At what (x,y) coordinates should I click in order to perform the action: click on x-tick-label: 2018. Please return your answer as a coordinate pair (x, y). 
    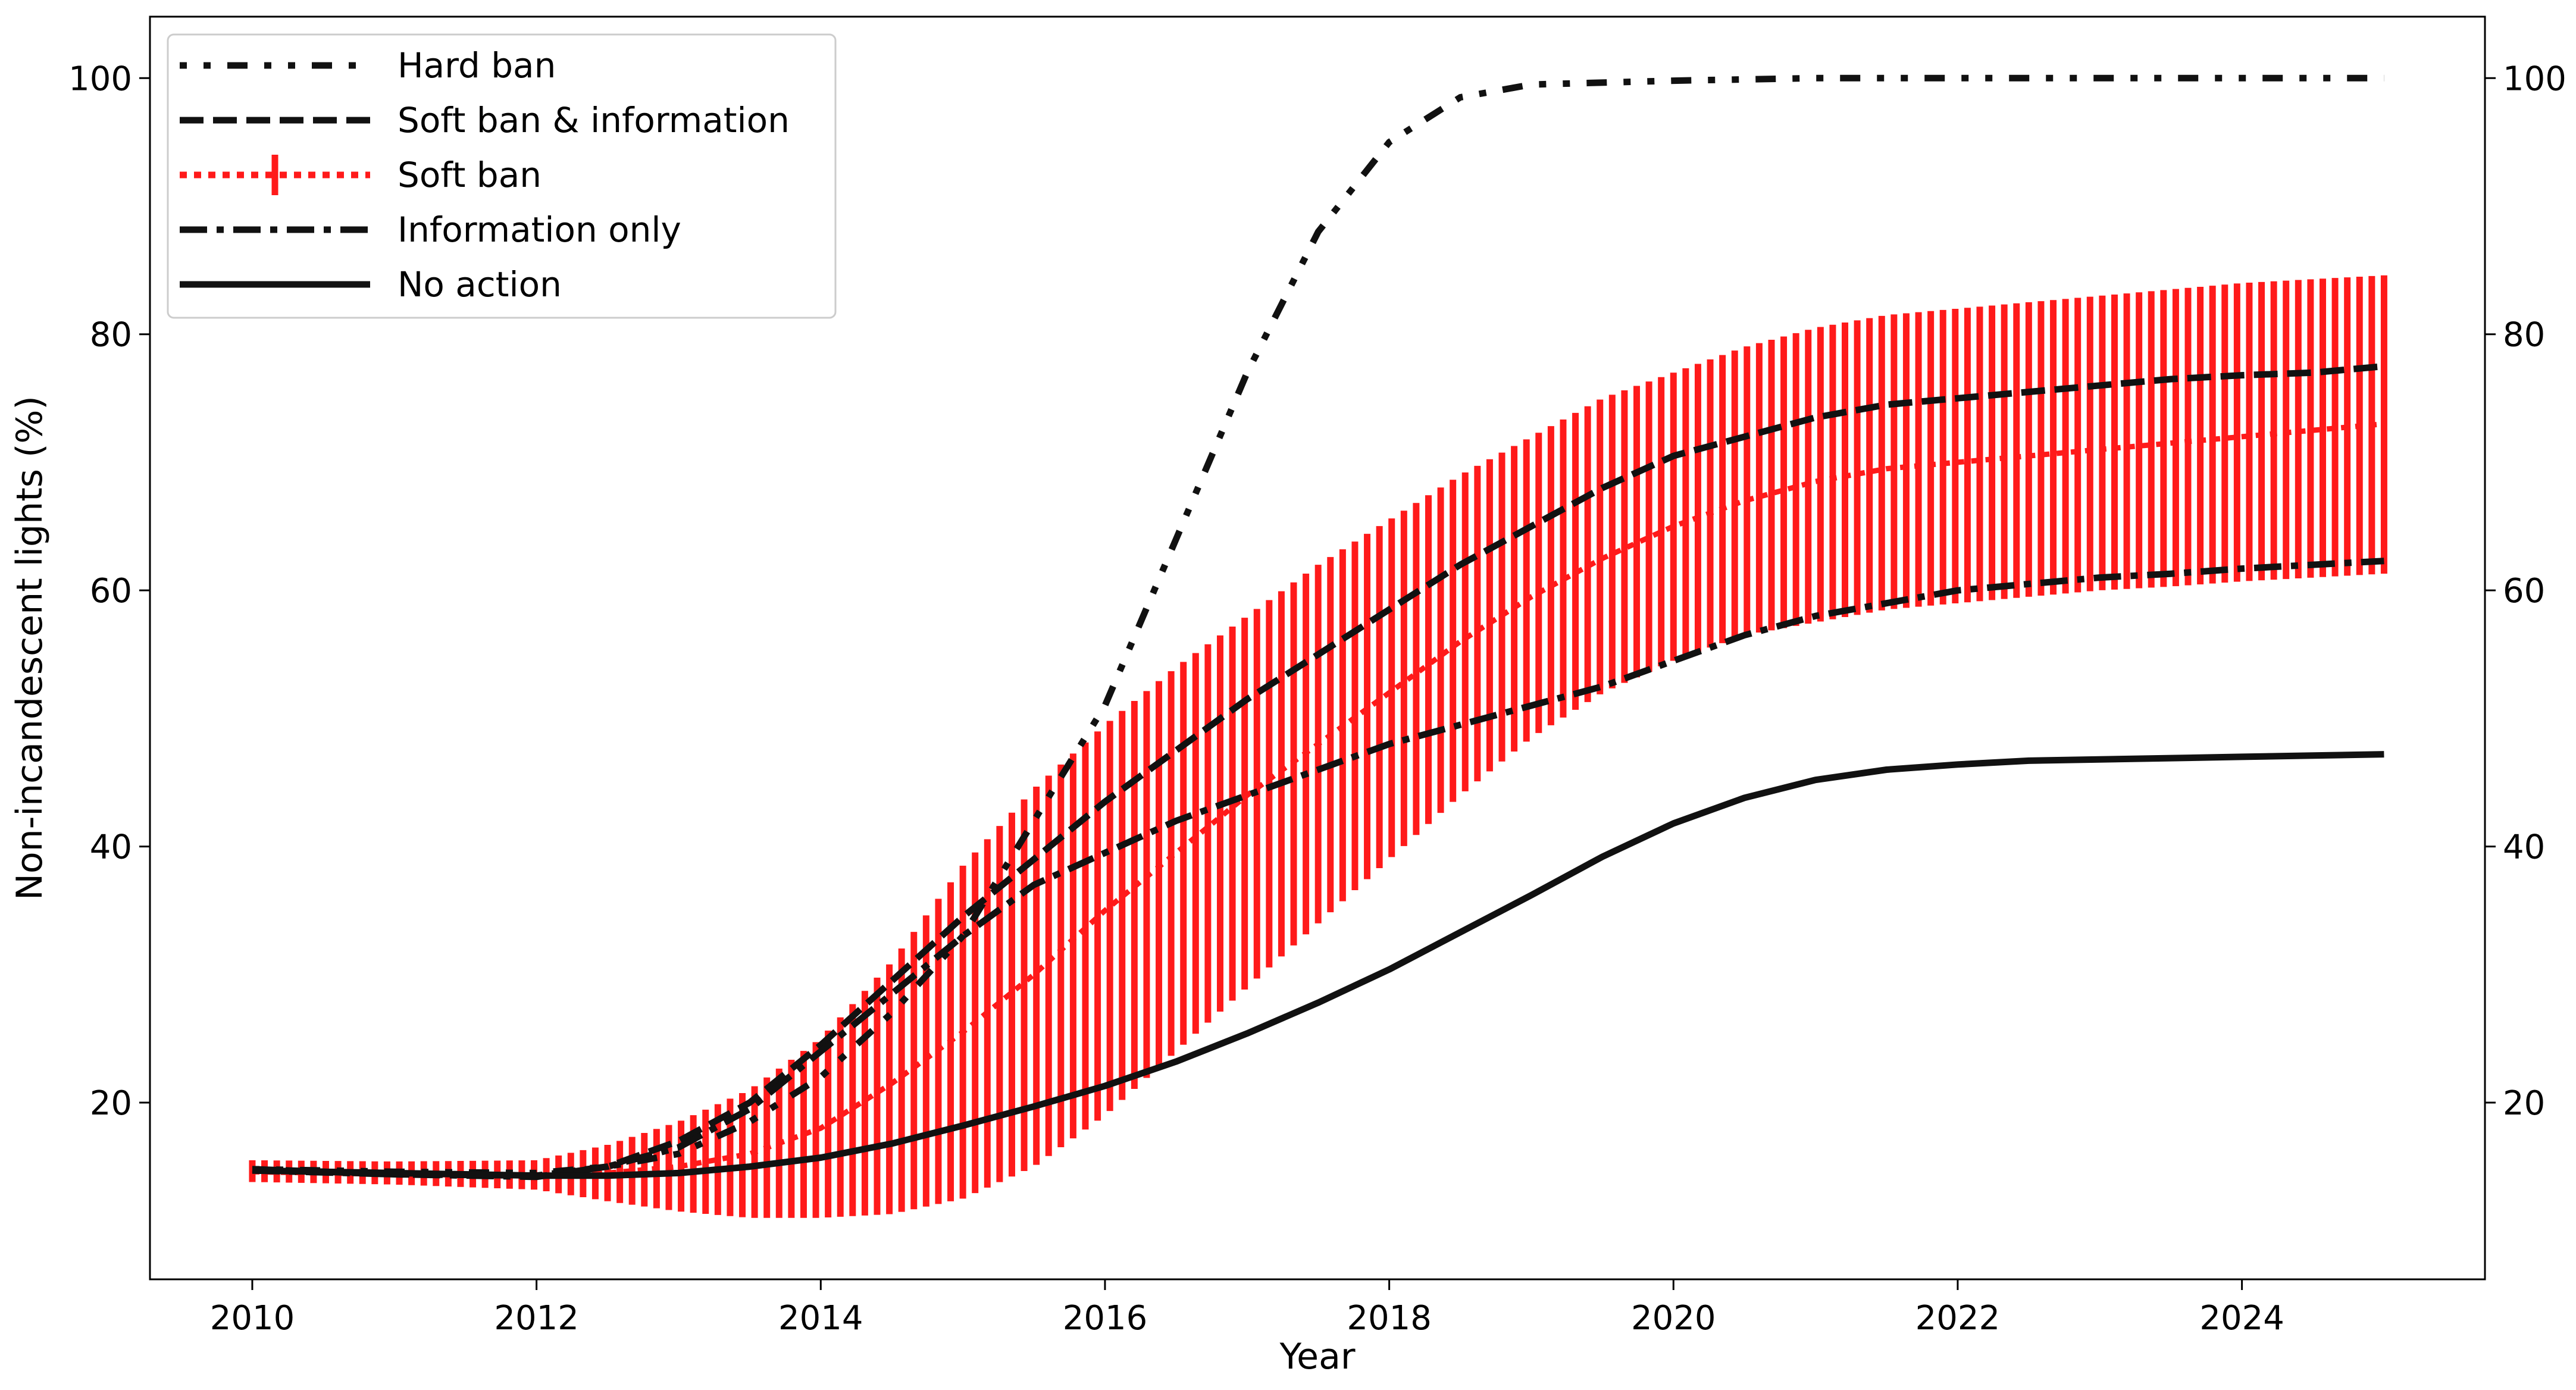
    Looking at the image, I should click on (1389, 1318).